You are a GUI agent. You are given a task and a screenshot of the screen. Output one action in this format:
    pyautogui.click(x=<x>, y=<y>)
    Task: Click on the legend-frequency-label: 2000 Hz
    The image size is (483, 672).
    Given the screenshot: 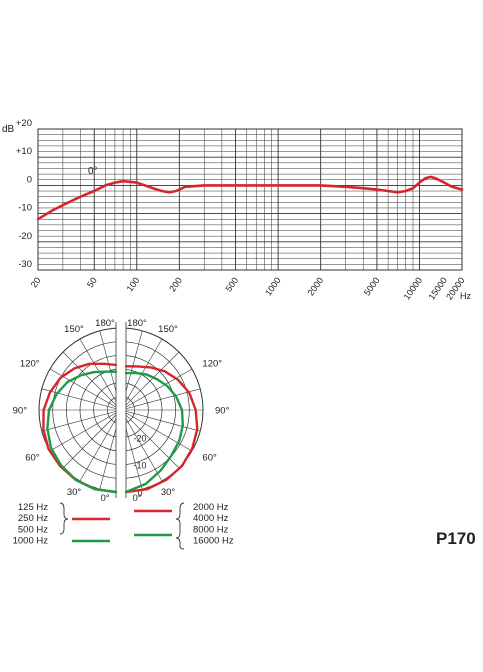 What is the action you would take?
    pyautogui.click(x=211, y=507)
    